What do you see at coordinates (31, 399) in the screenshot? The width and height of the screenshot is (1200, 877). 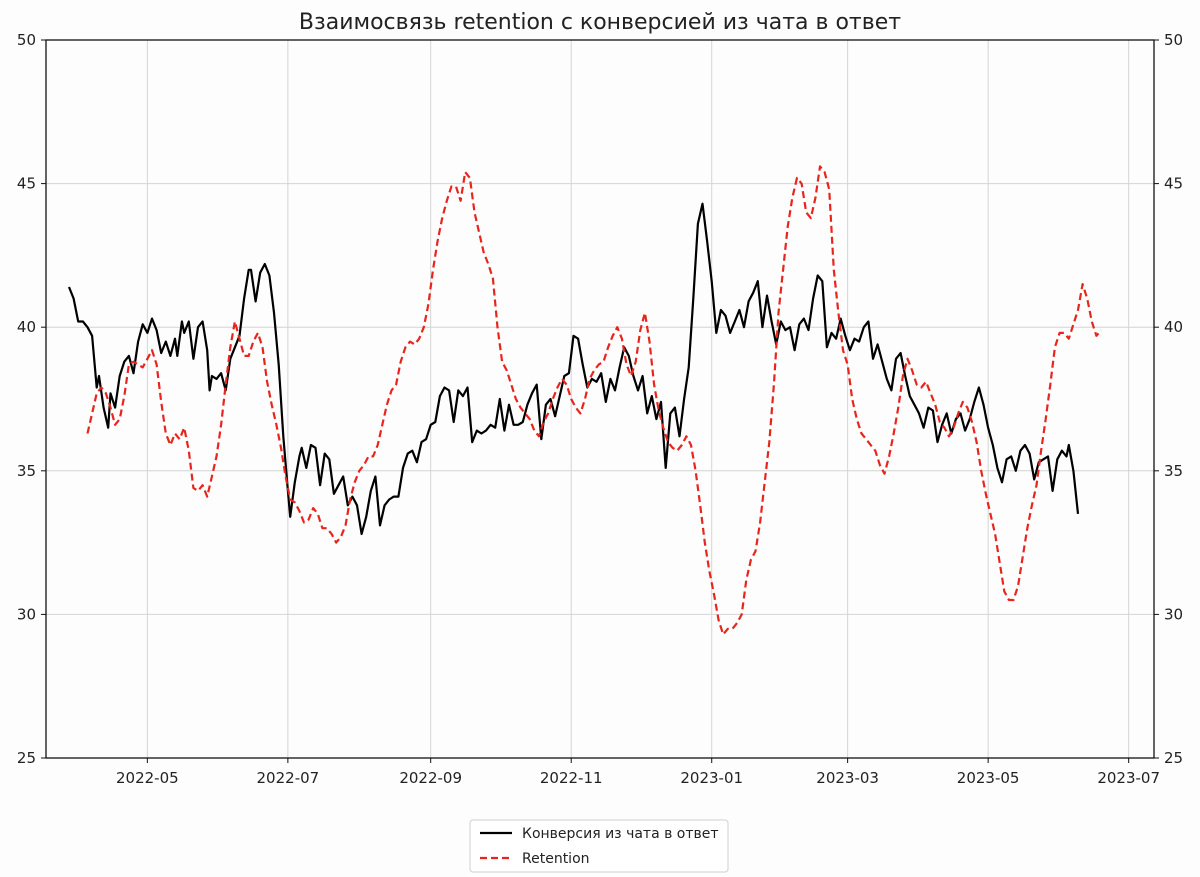 I see `y-axis-left: 25 30 35 40 45 50` at bounding box center [31, 399].